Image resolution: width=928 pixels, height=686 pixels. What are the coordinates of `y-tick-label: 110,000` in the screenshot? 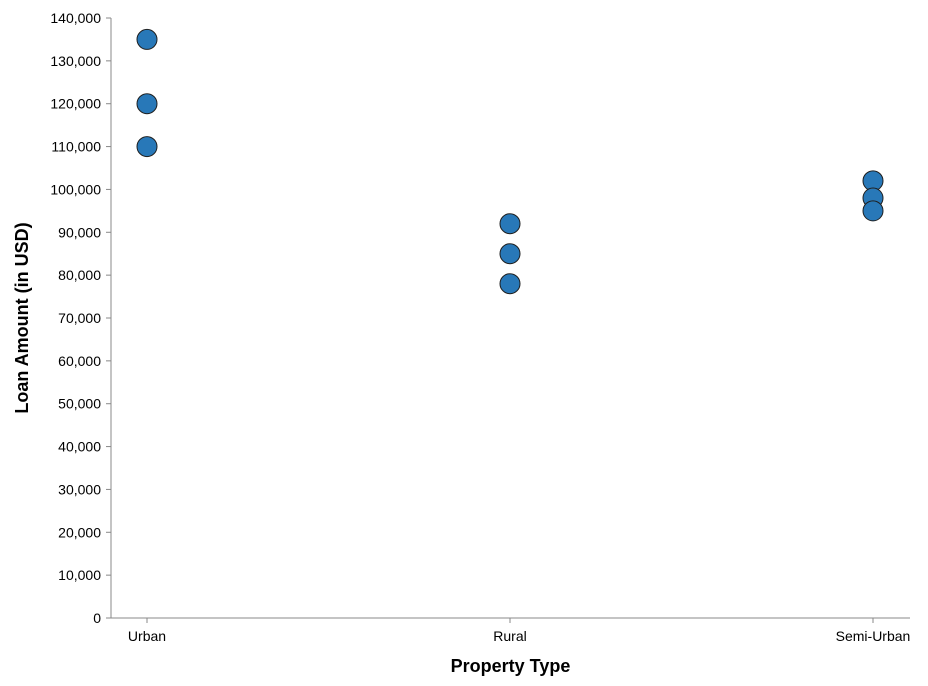 It's located at (76, 147).